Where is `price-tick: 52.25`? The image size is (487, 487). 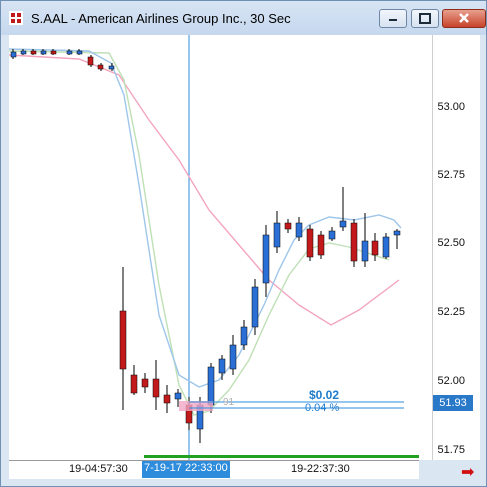
price-tick: 52.25 is located at coordinates (451, 312).